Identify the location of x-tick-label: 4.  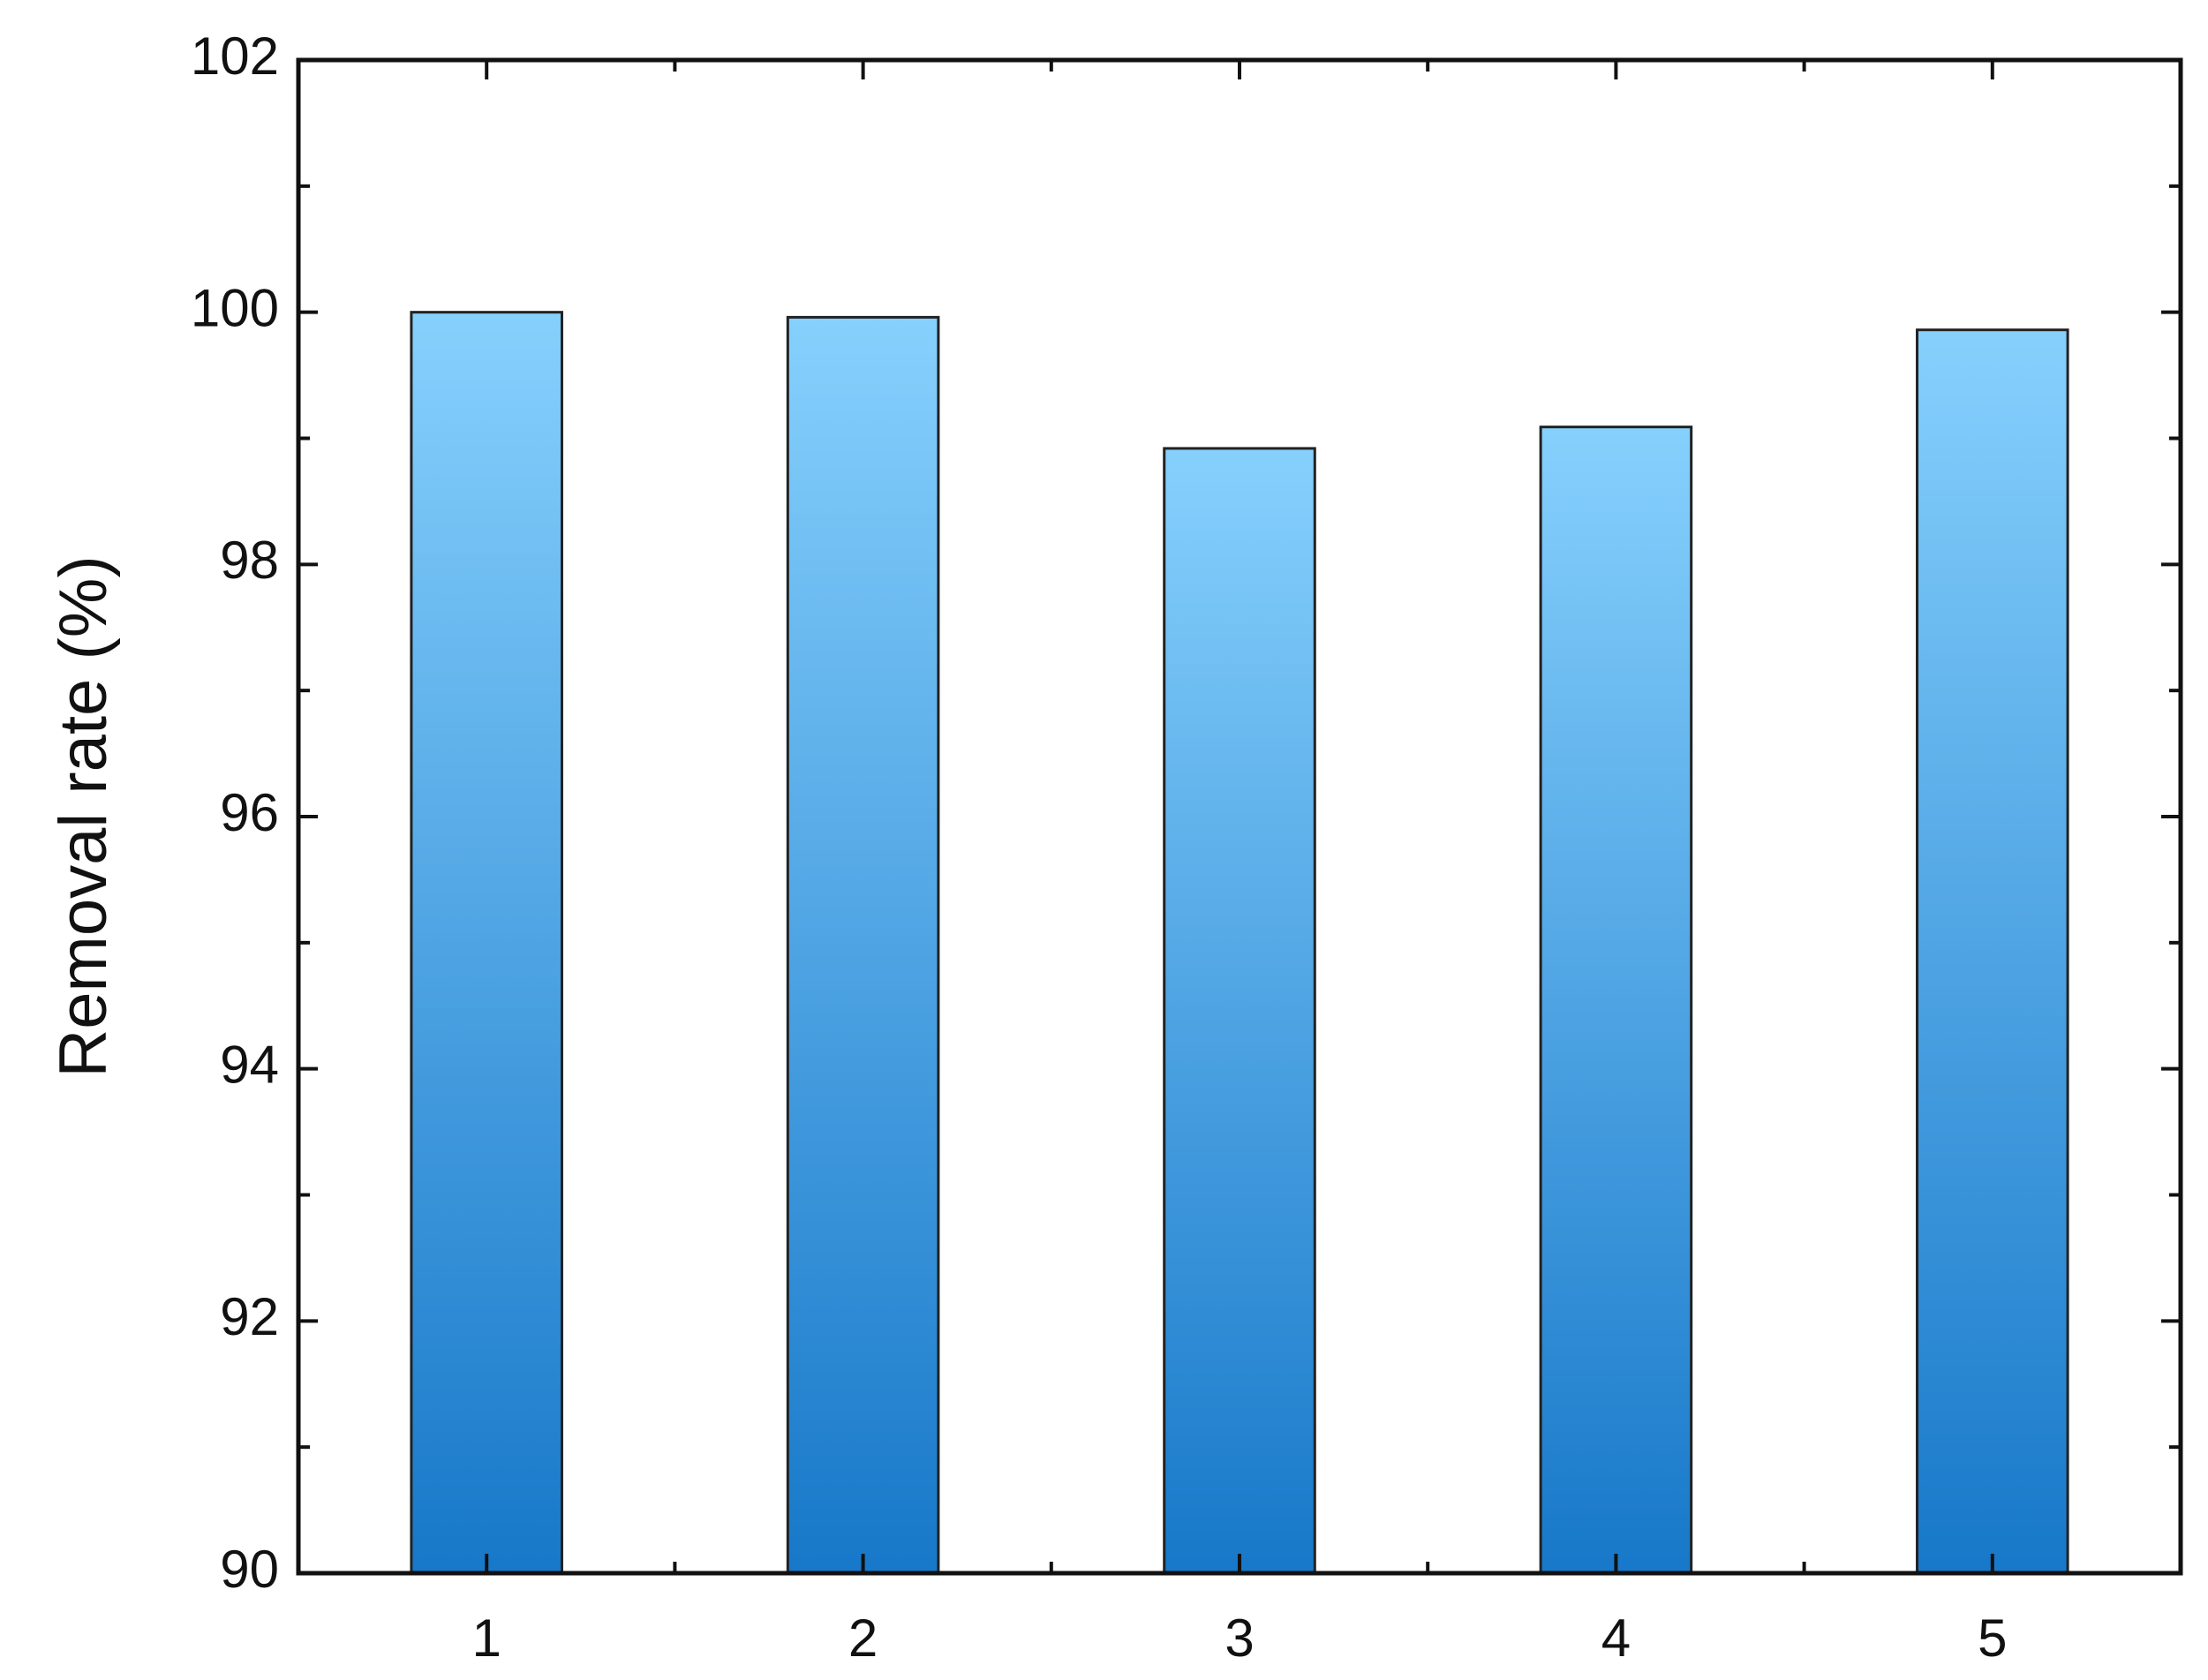
(1616, 1638).